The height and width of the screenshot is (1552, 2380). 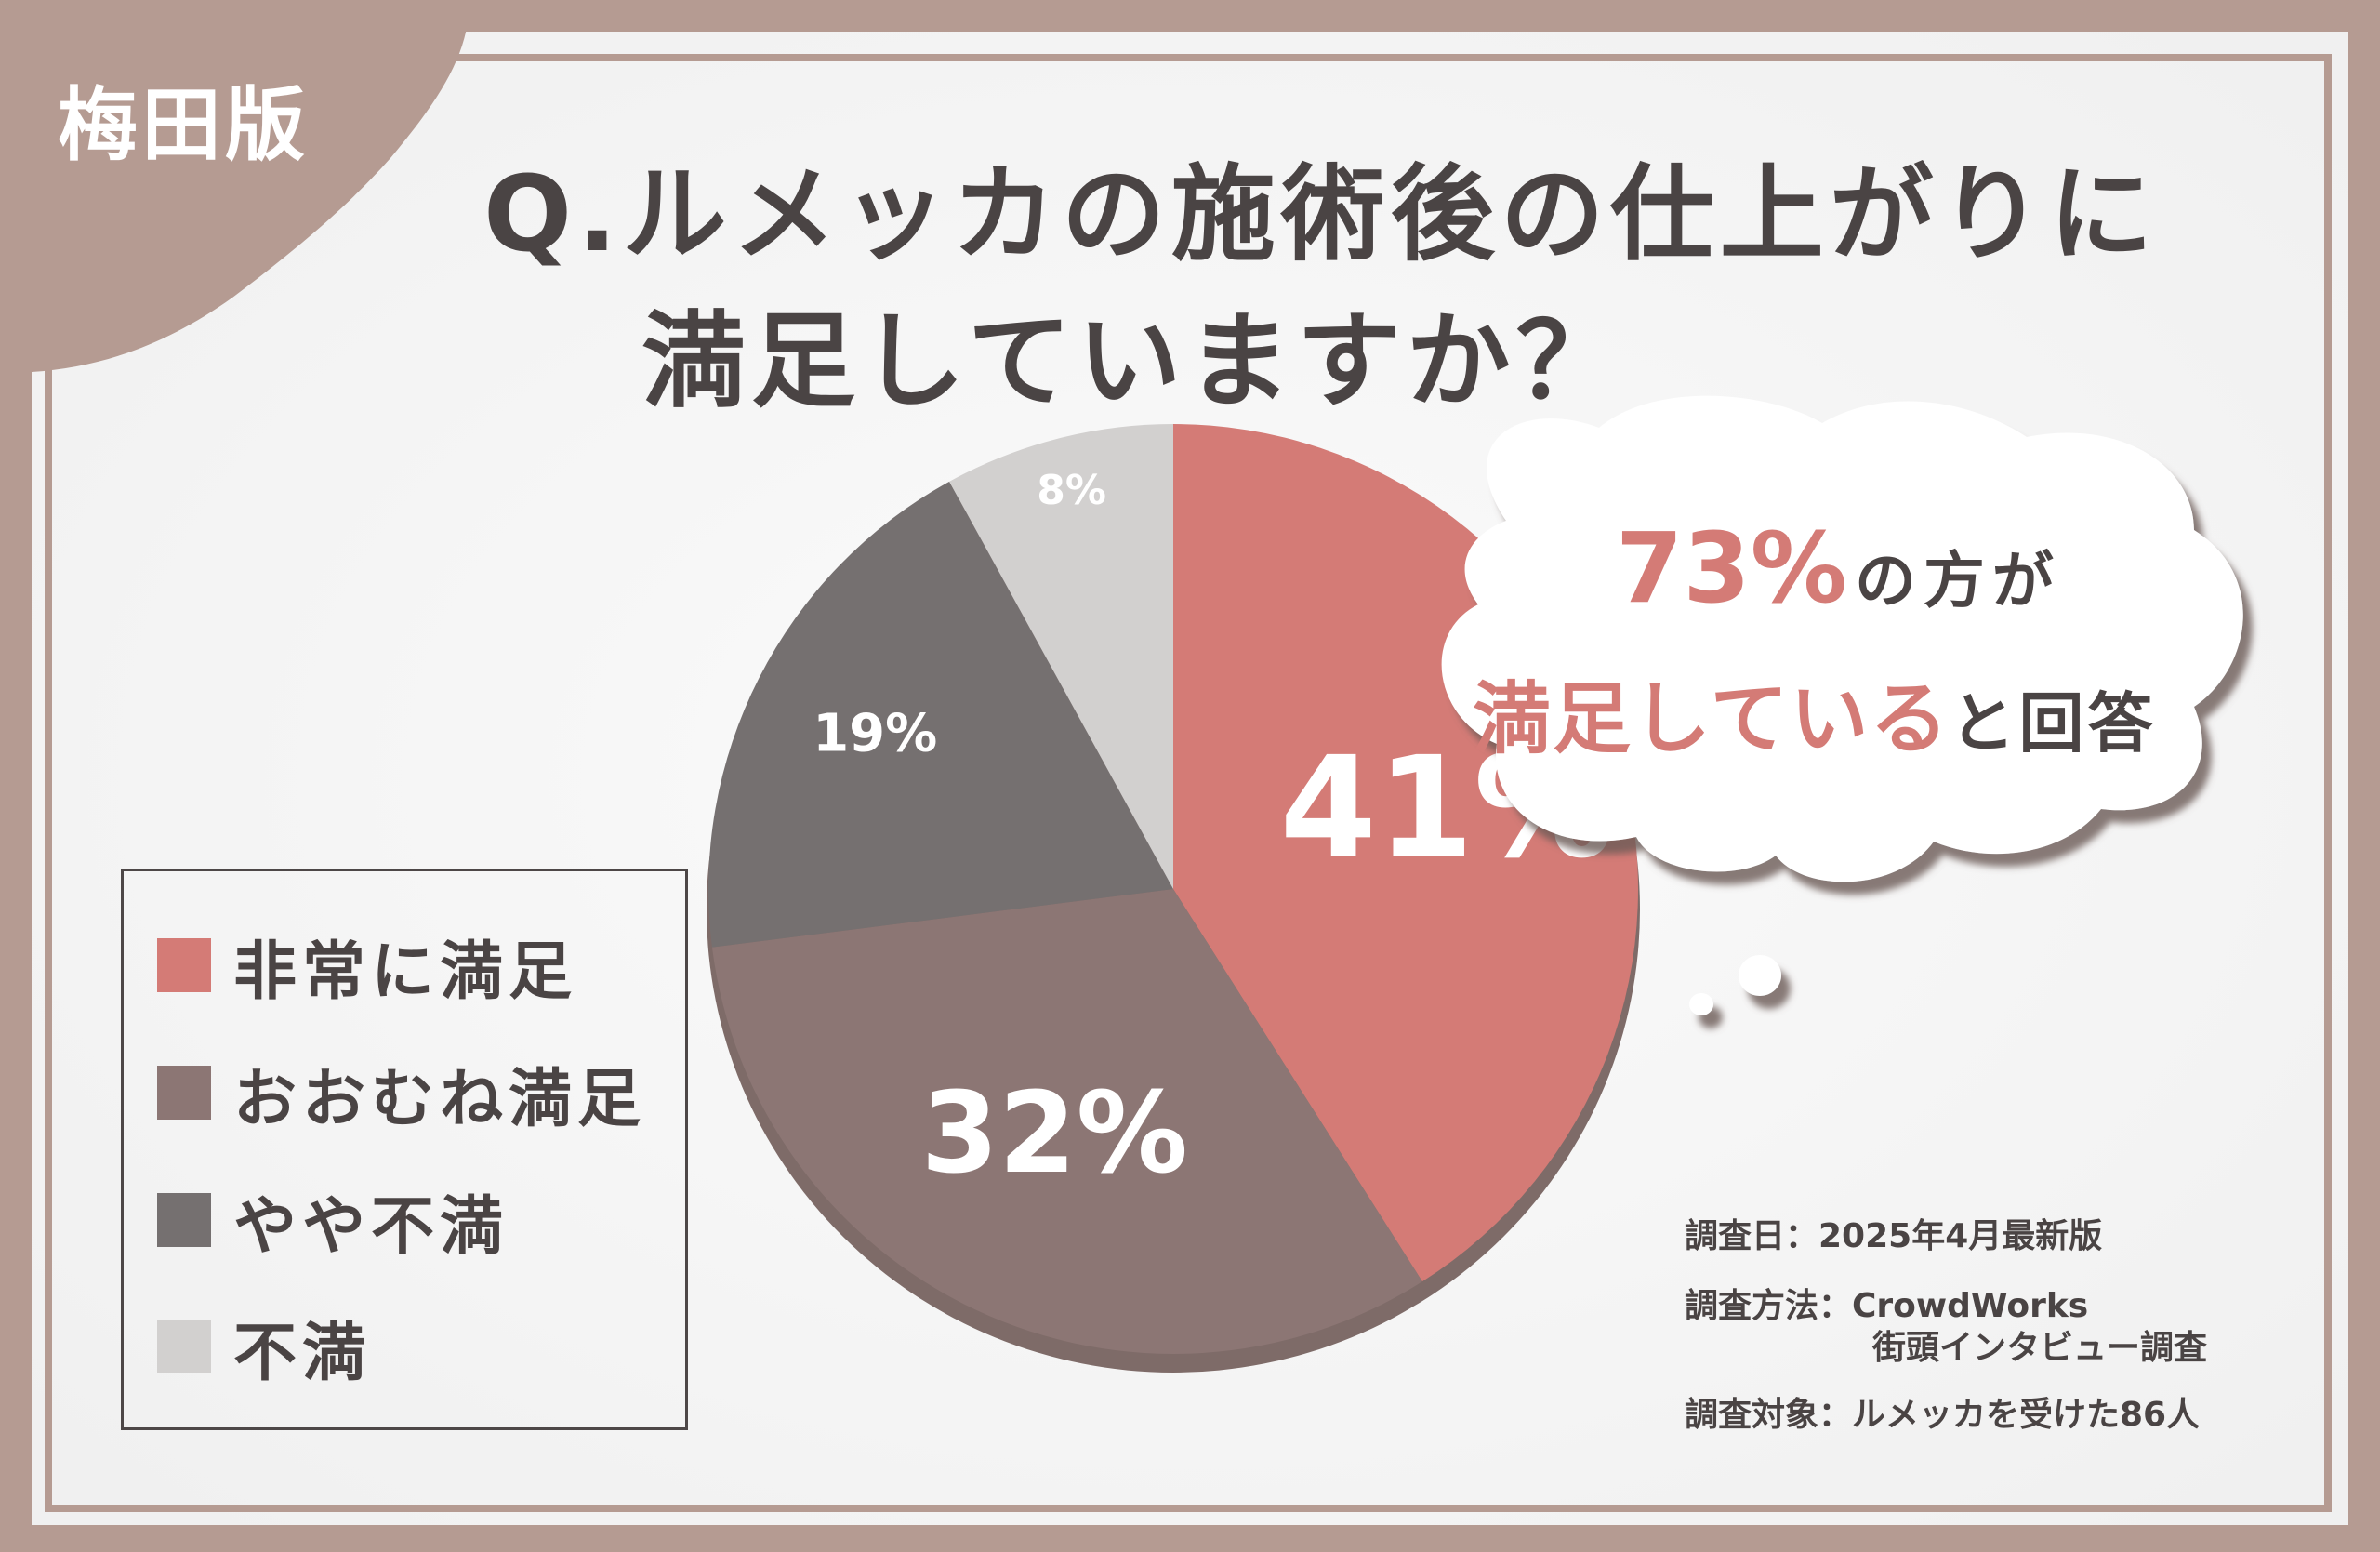 I want to click on pie-slice-label: 8%, so click(x=1071, y=490).